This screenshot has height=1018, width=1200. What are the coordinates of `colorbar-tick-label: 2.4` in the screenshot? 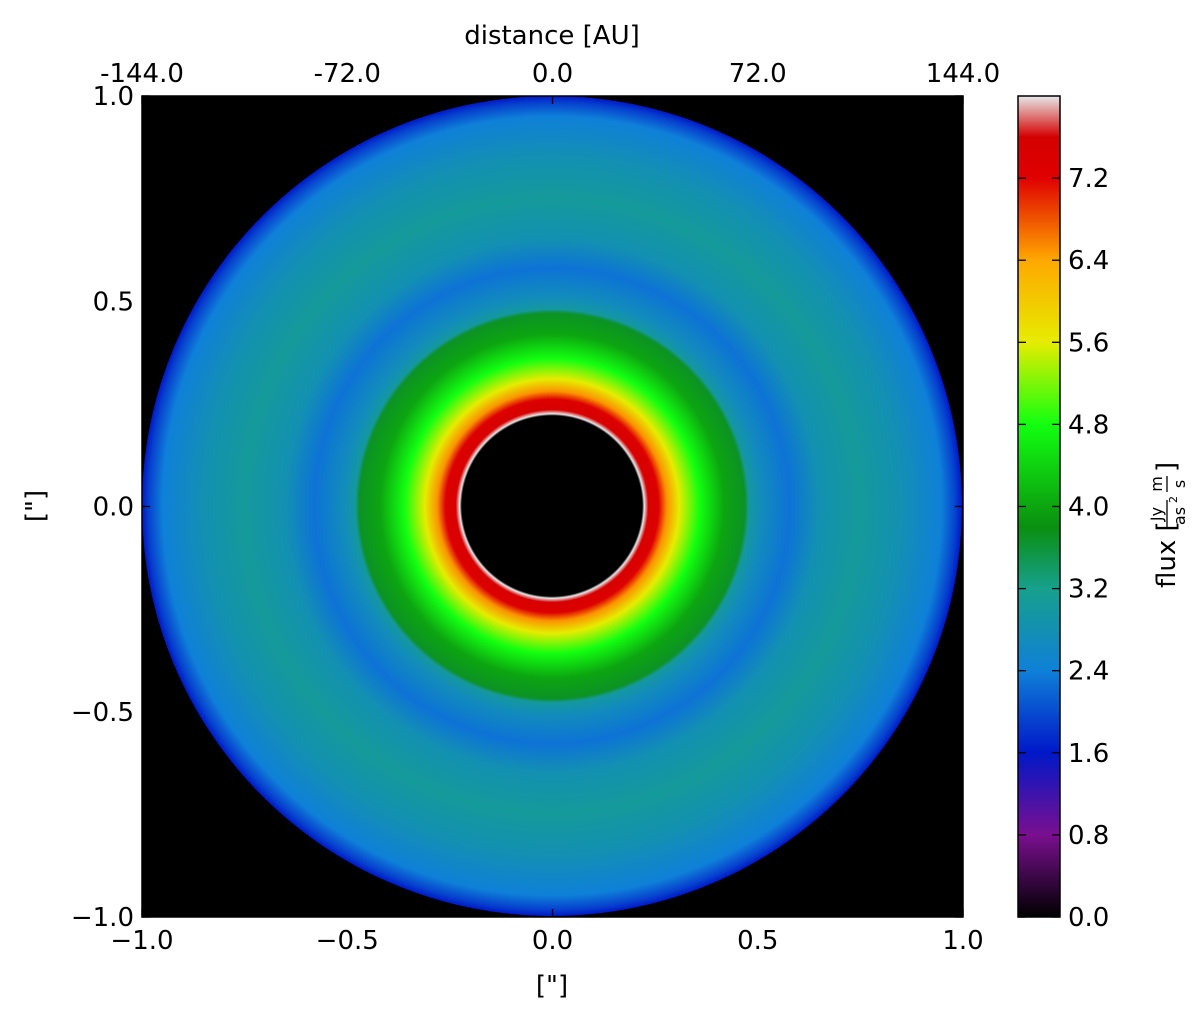 It's located at (1088, 672).